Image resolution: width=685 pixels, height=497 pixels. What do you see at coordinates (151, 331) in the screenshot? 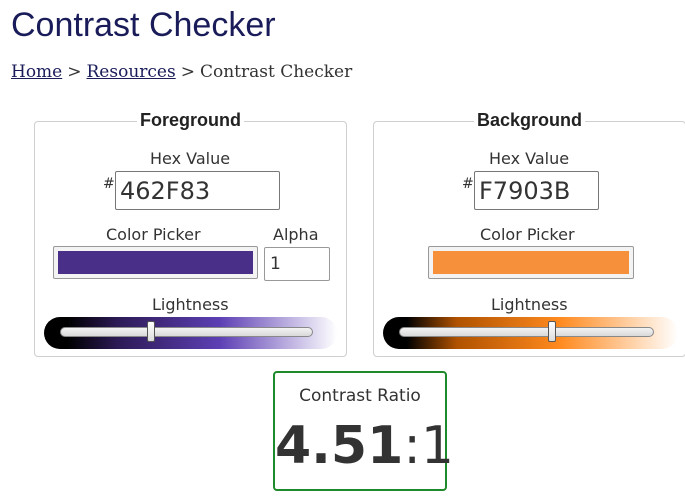
I see `foreground-slider-thumb` at bounding box center [151, 331].